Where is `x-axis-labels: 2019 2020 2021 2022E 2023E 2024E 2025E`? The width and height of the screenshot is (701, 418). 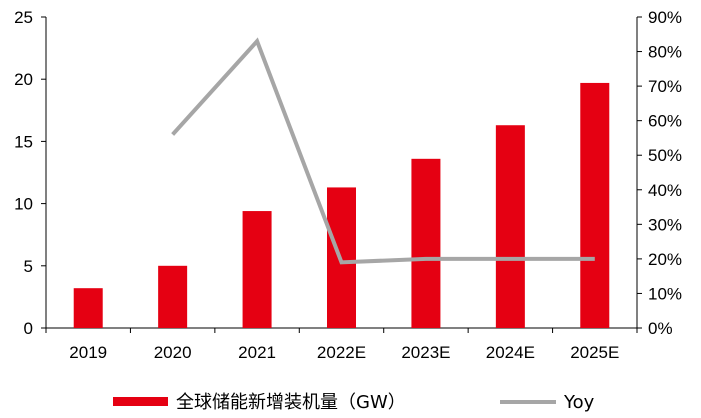
x-axis-labels: 2019 2020 2021 2022E 2023E 2024E 2025E is located at coordinates (344, 352).